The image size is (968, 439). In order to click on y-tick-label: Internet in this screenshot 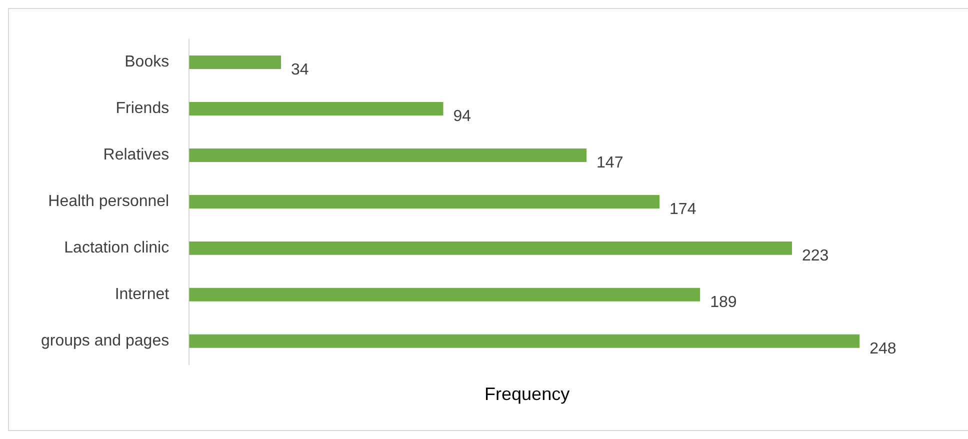, I will do `click(142, 295)`.